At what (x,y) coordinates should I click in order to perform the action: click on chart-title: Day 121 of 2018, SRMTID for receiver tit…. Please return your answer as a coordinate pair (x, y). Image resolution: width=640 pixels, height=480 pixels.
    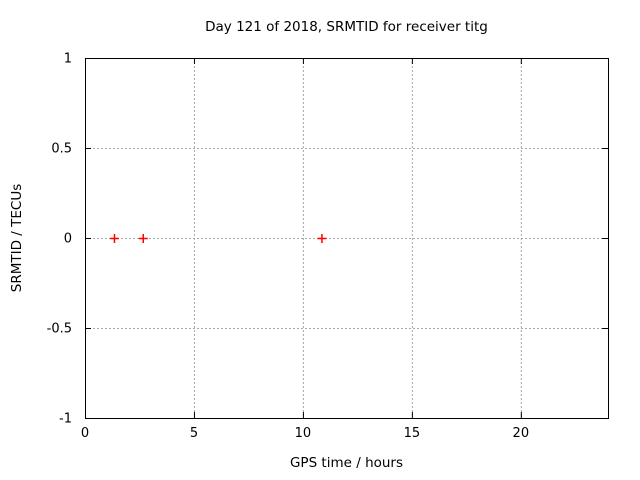
    Looking at the image, I should click on (346, 27).